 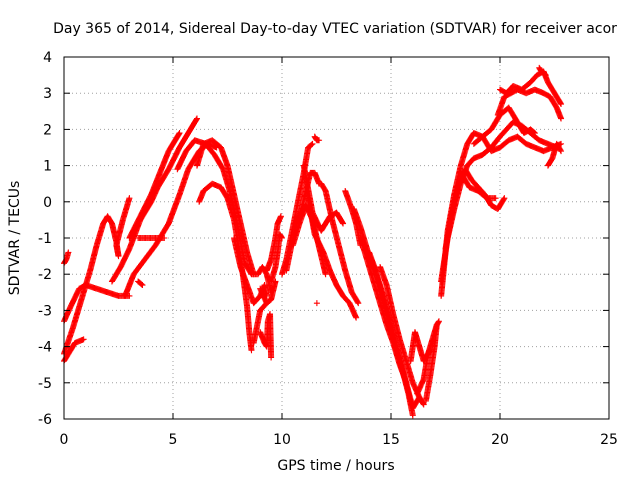 I want to click on y-tick-label: 4, so click(x=47, y=58).